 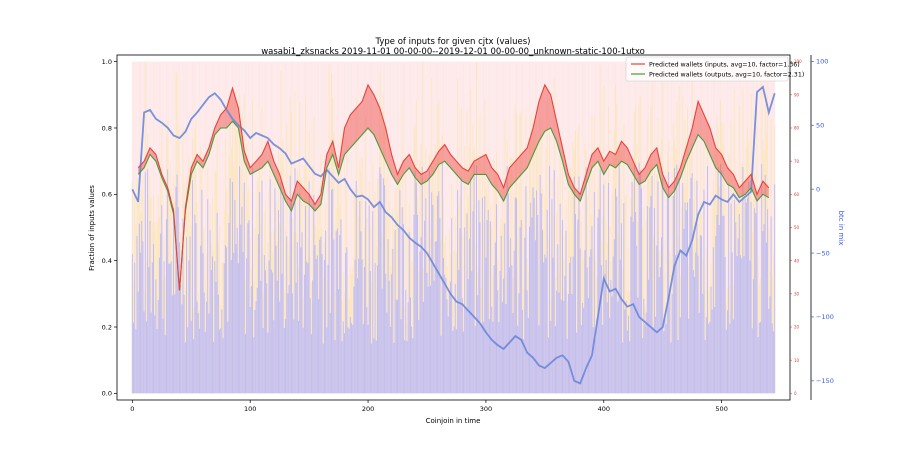 I want to click on y3-tick-label: 10, so click(x=797, y=360).